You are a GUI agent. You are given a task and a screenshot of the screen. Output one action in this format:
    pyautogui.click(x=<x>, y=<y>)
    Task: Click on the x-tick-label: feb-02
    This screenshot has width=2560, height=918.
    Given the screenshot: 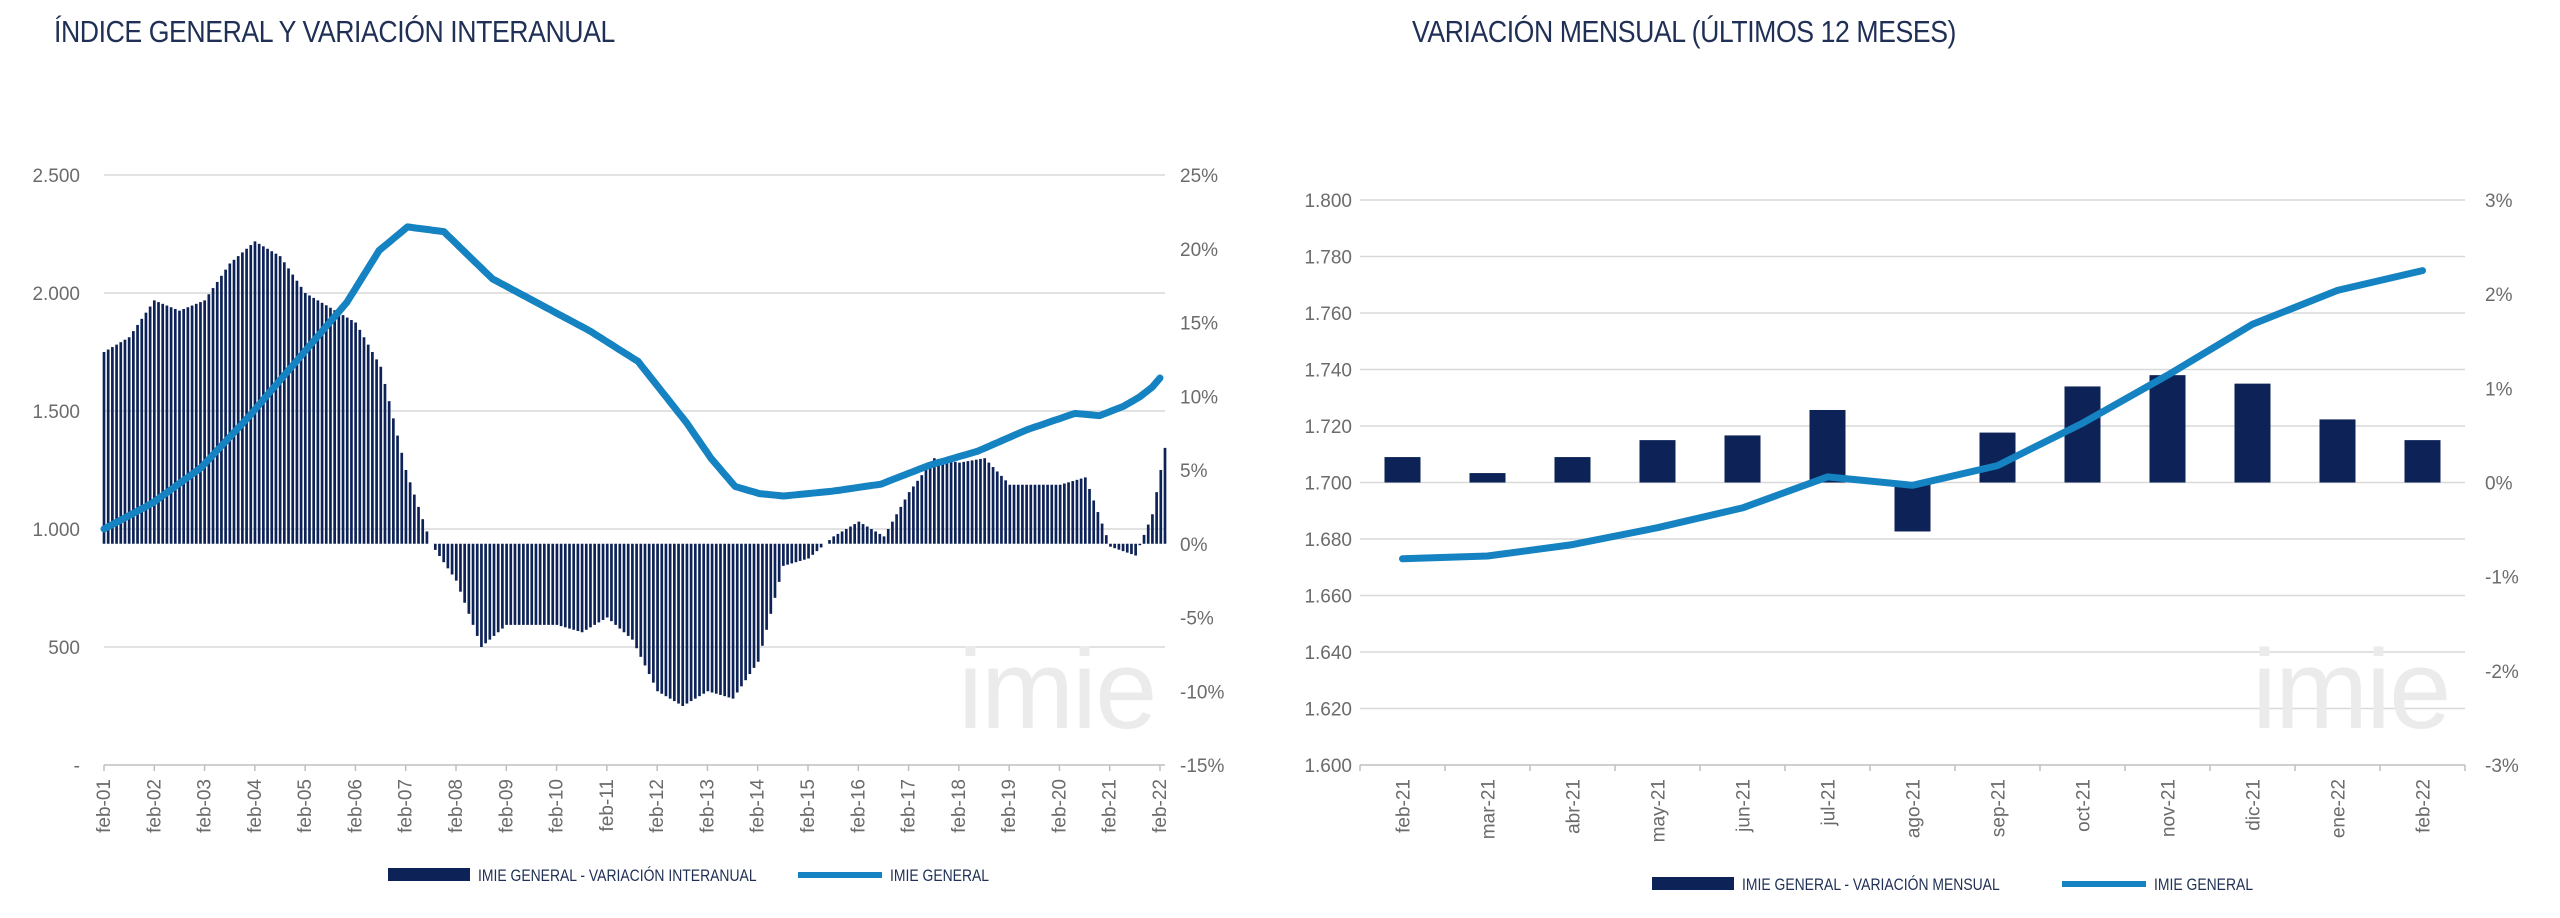 What is the action you would take?
    pyautogui.click(x=154, y=806)
    